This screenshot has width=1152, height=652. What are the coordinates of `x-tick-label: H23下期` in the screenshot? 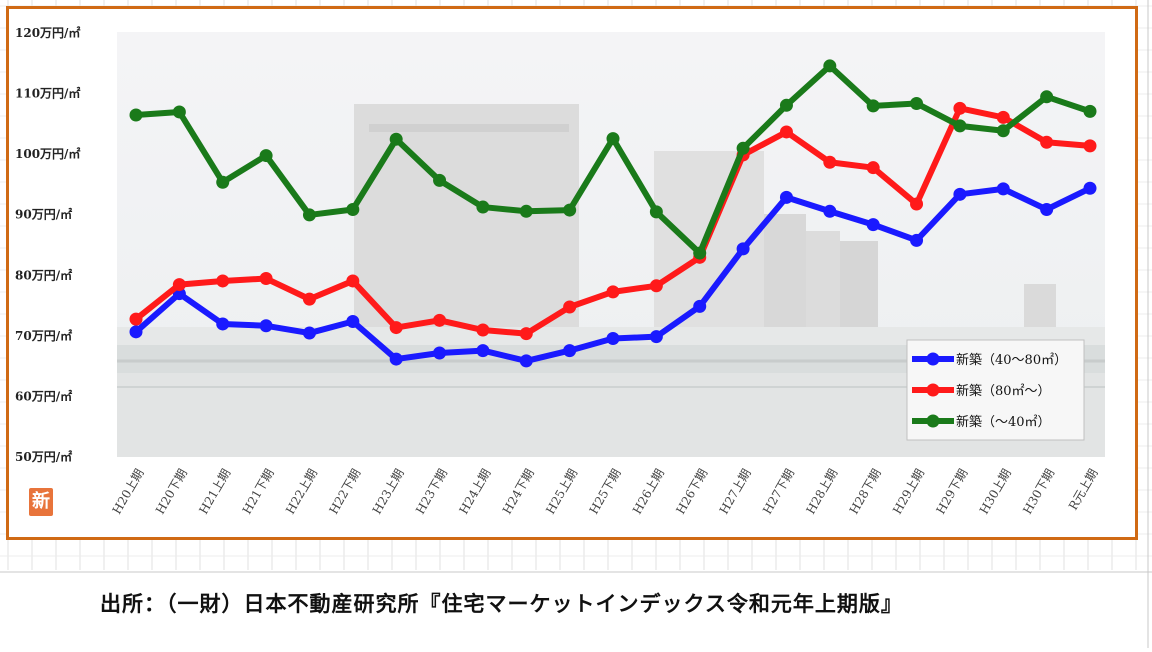 It's located at (431, 492).